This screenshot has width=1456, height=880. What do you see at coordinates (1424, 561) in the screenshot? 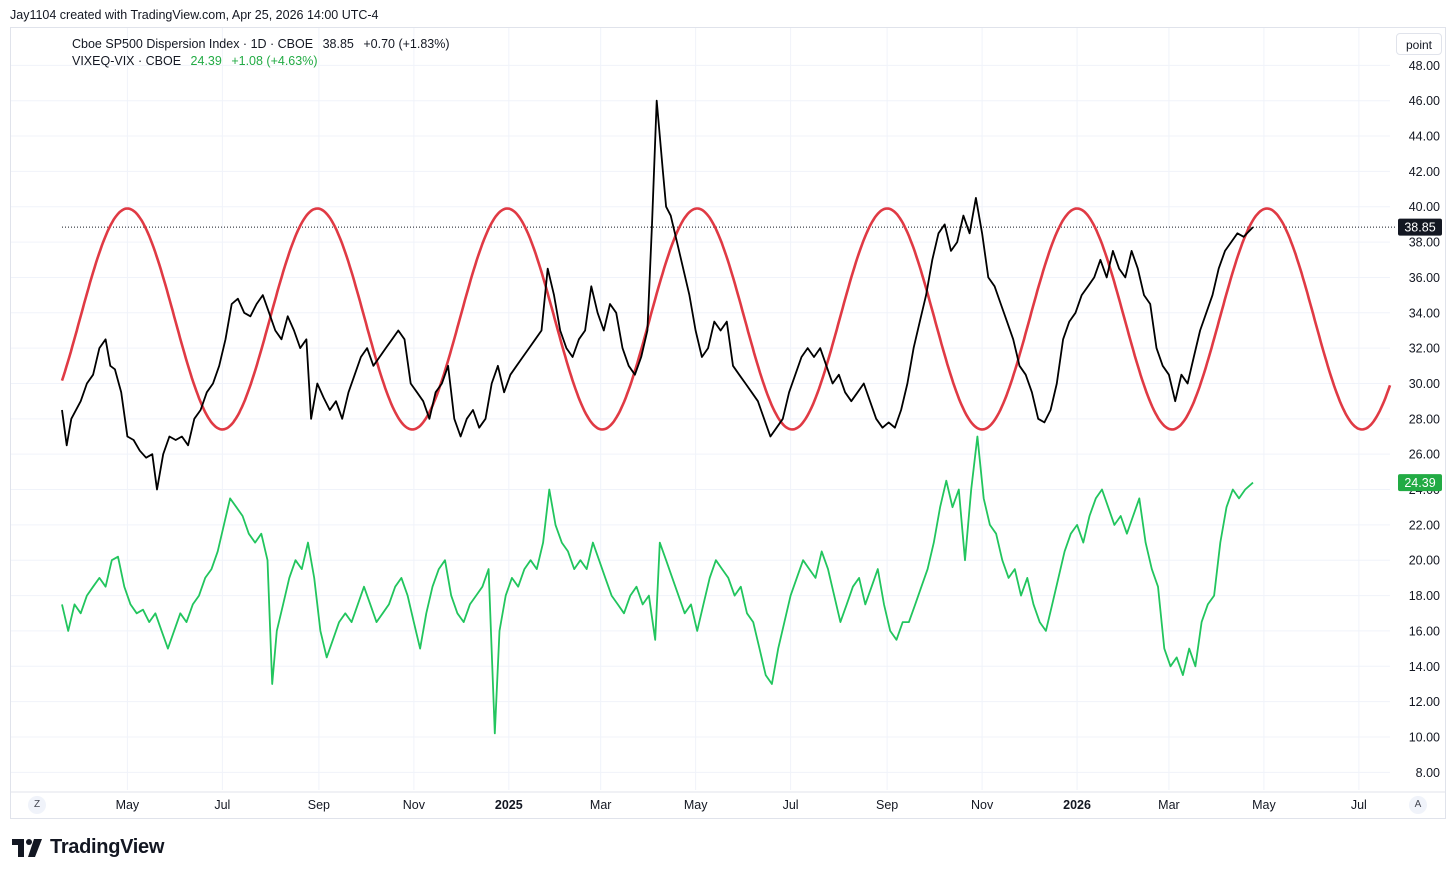
I see `y-tick-label: 20.00` at bounding box center [1424, 561].